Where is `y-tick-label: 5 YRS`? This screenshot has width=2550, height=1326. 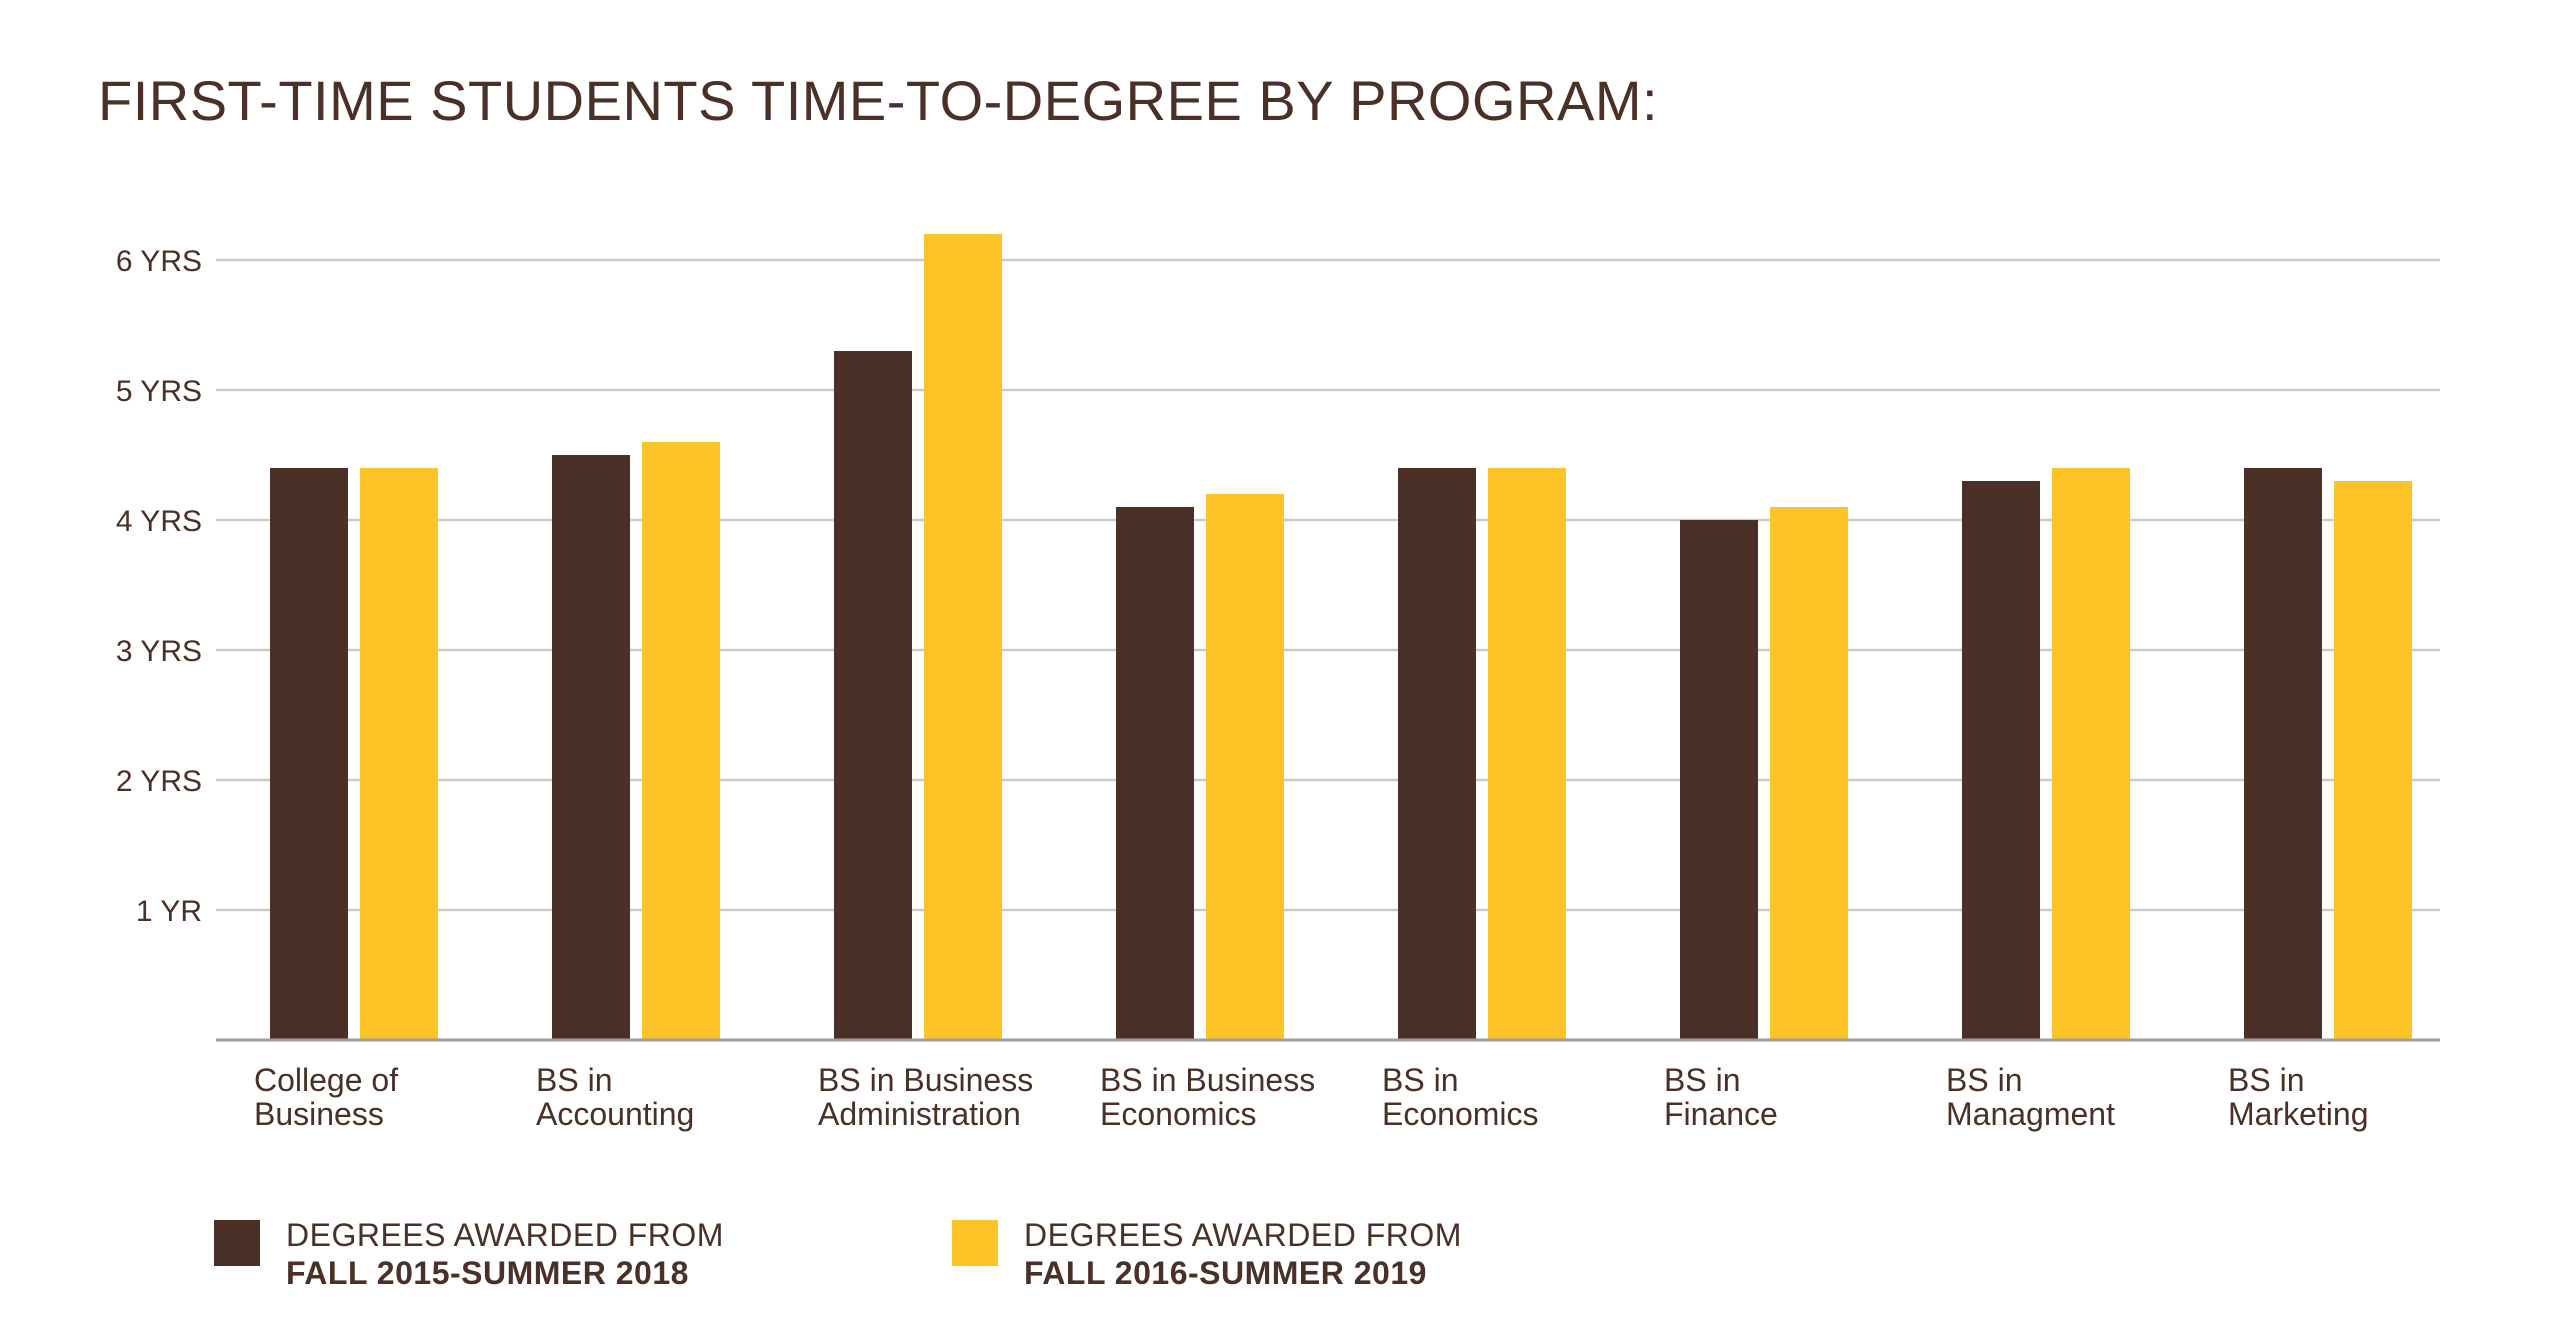 y-tick-label: 5 YRS is located at coordinates (159, 391).